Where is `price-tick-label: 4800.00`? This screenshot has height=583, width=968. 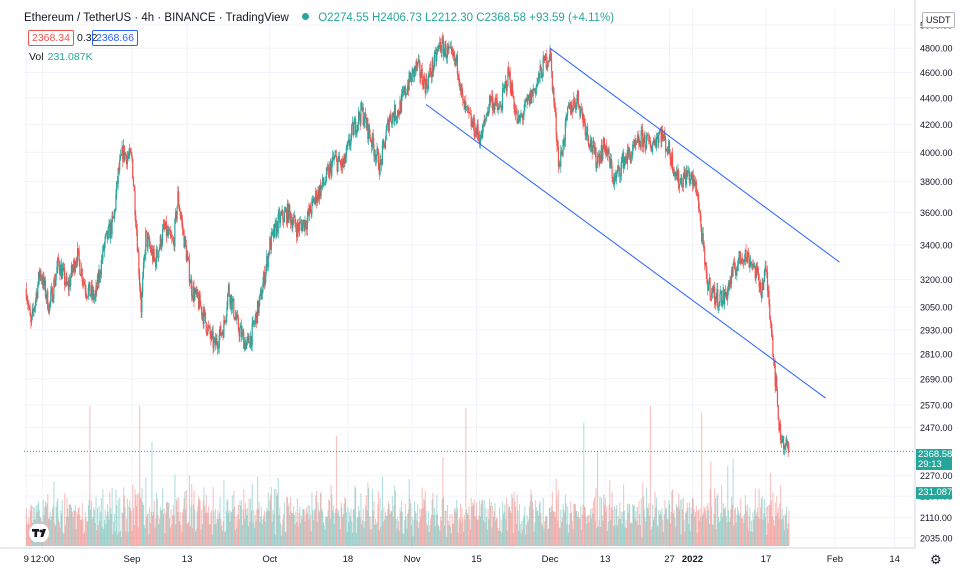
price-tick-label: 4800.00 is located at coordinates (936, 49).